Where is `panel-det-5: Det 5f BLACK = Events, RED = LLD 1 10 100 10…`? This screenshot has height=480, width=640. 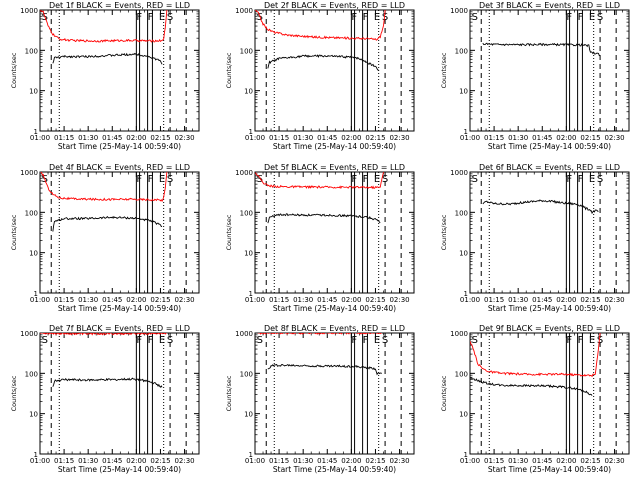 panel-det-5: Det 5f BLACK = Events, RED = LLD 1 10 100 10… is located at coordinates (320, 238).